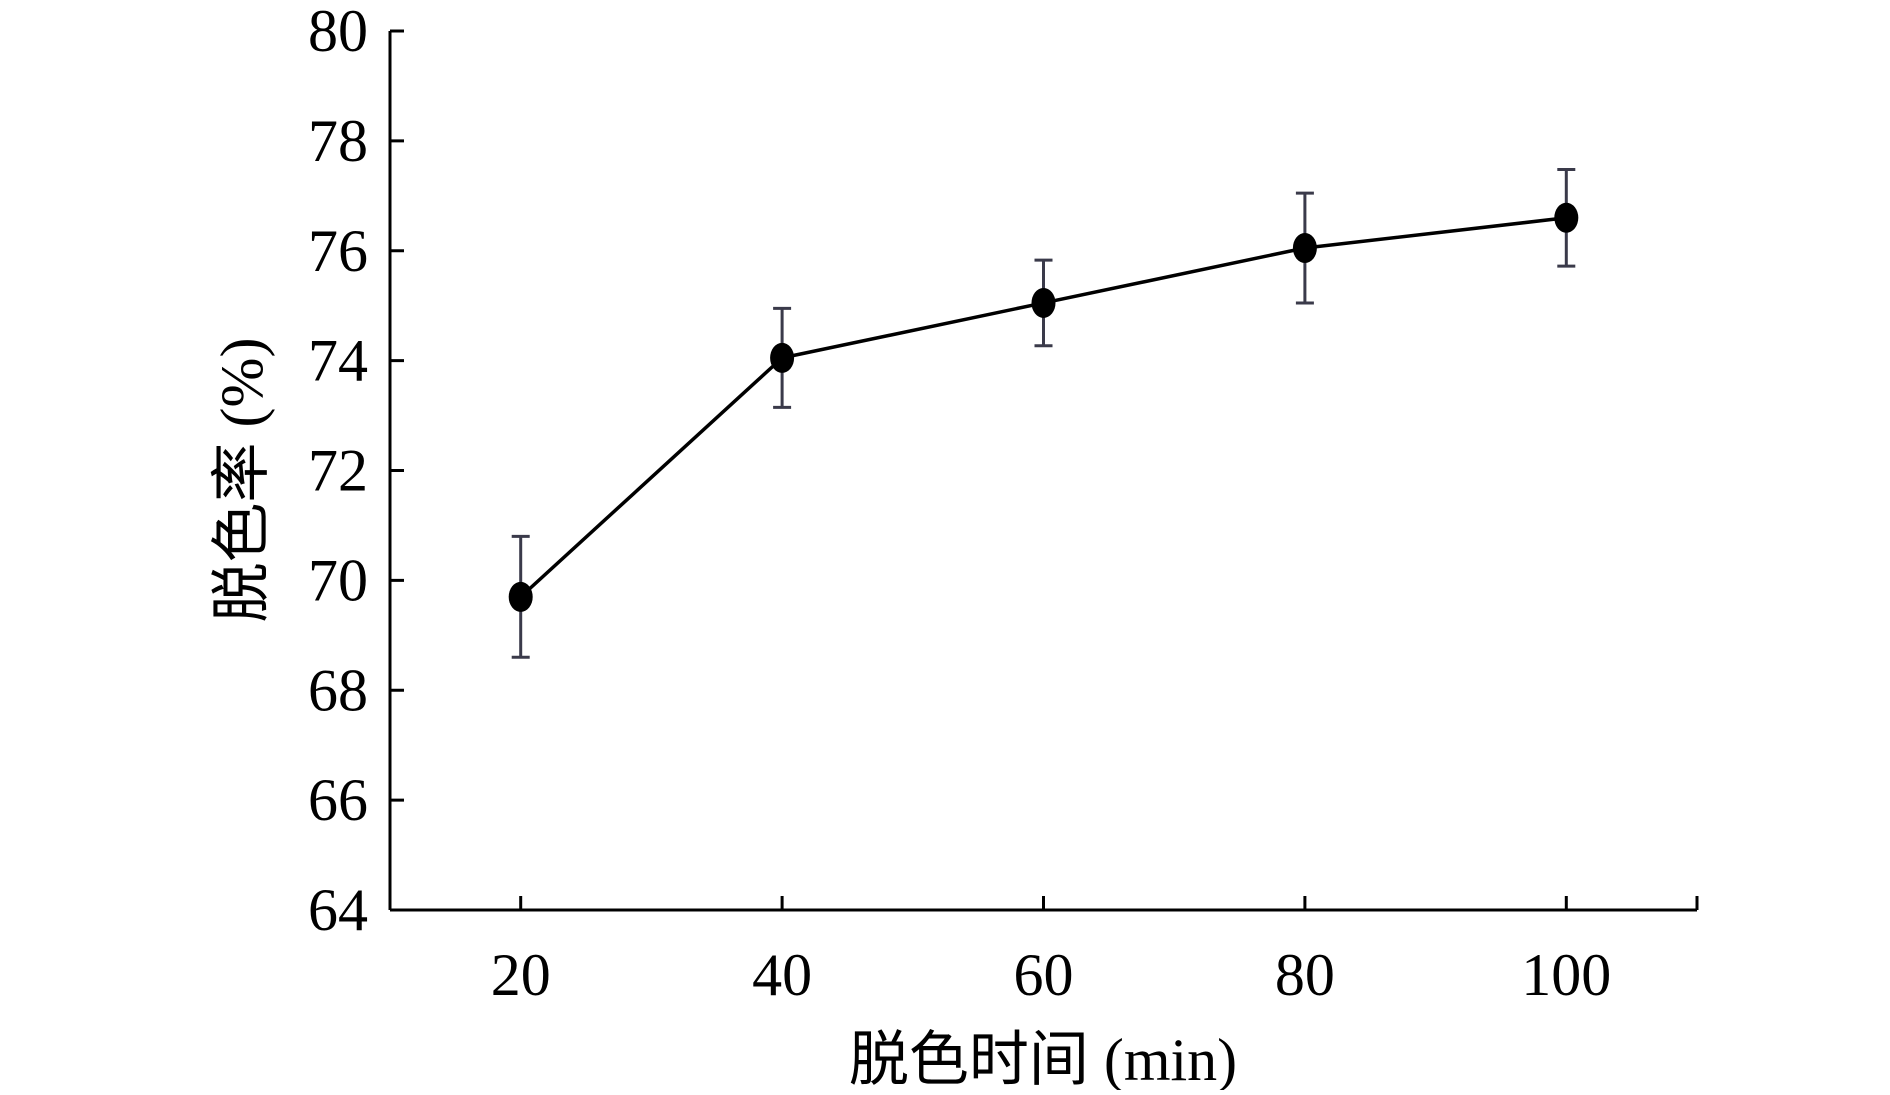  Describe the element at coordinates (338, 251) in the screenshot. I see `y-tick-label: 76` at that location.